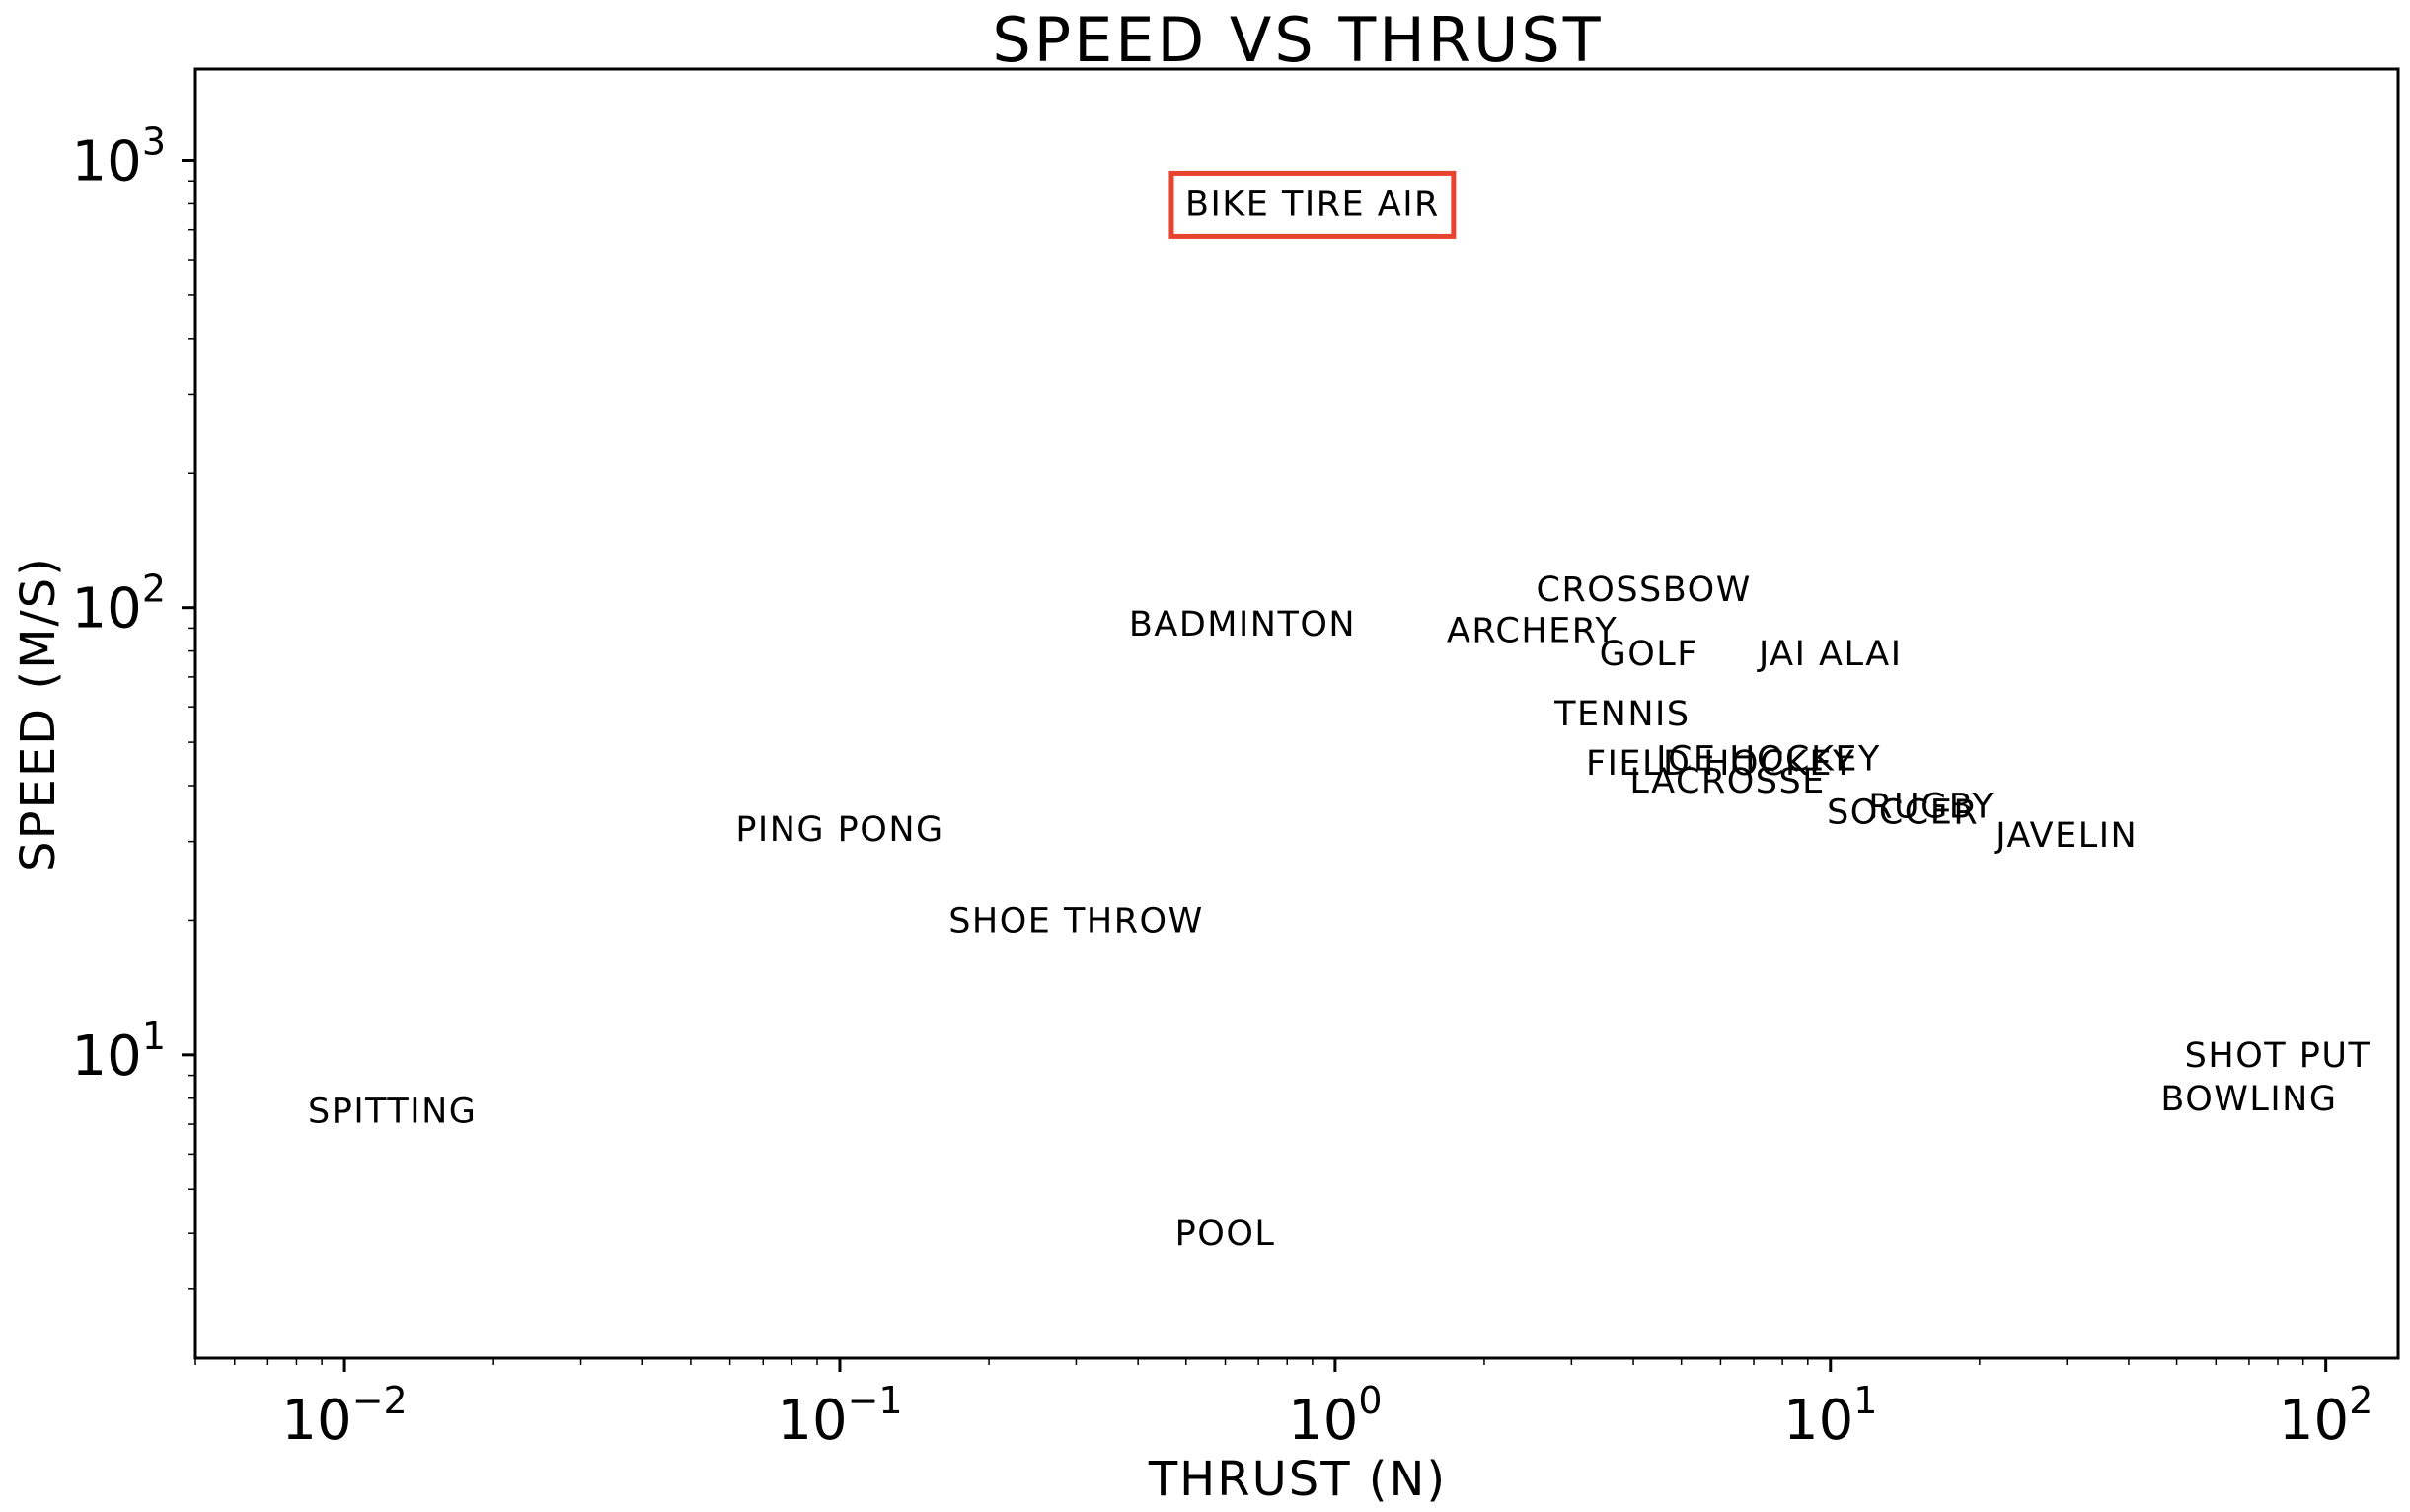 This screenshot has width=2410, height=1512. I want to click on y-tick-label-exponent: 2, so click(154, 589).